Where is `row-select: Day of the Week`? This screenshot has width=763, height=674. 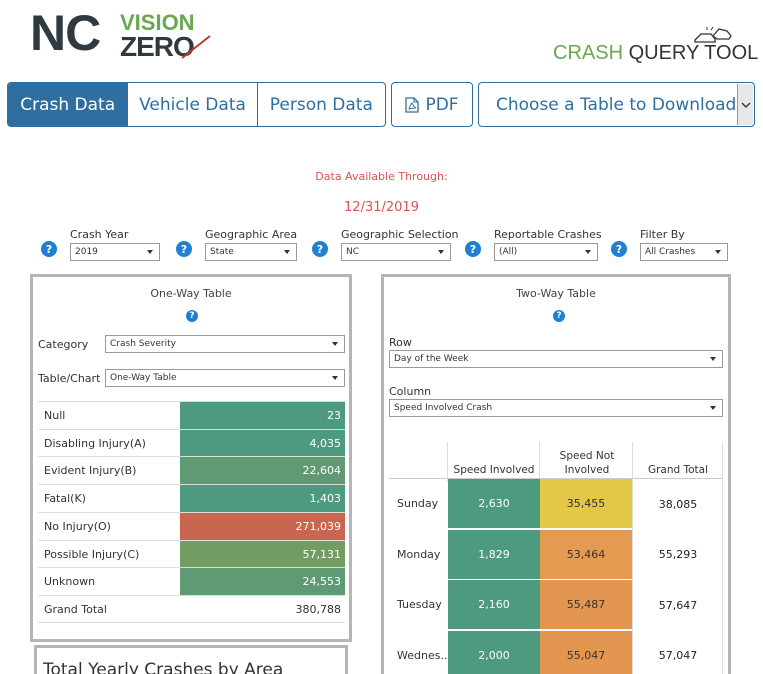 row-select: Day of the Week is located at coordinates (556, 359).